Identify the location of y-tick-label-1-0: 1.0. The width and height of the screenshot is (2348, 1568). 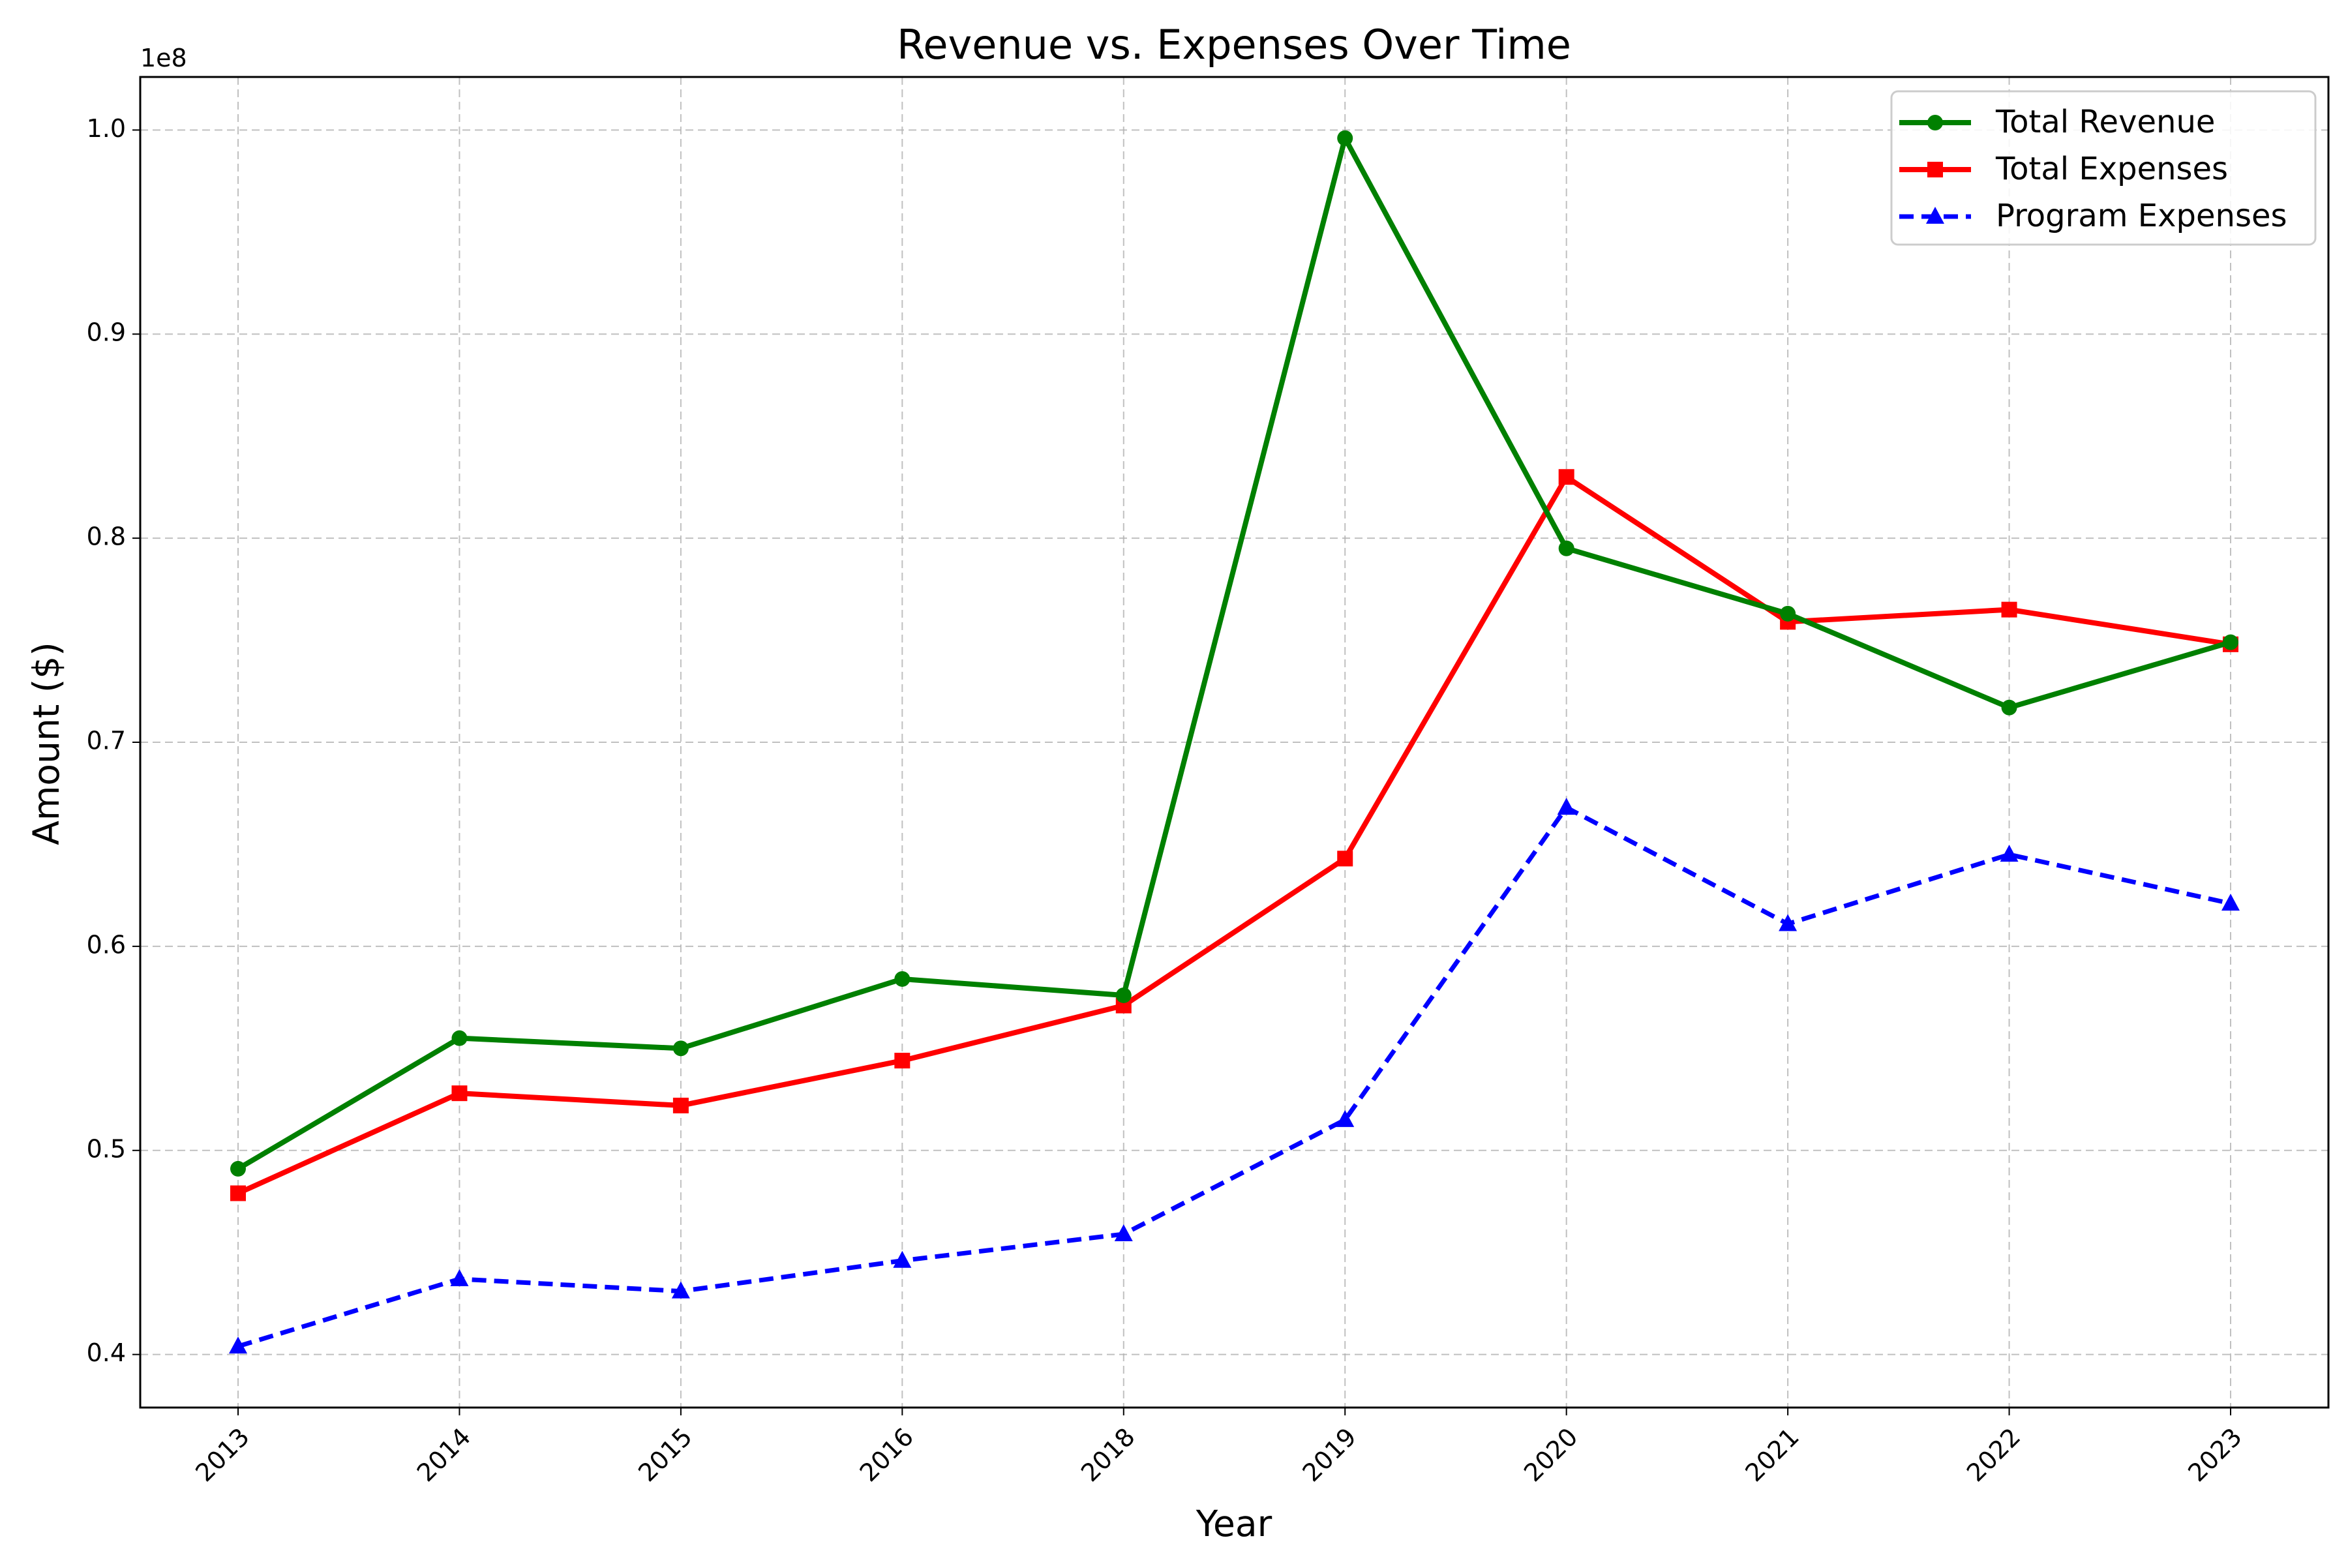
(107, 128).